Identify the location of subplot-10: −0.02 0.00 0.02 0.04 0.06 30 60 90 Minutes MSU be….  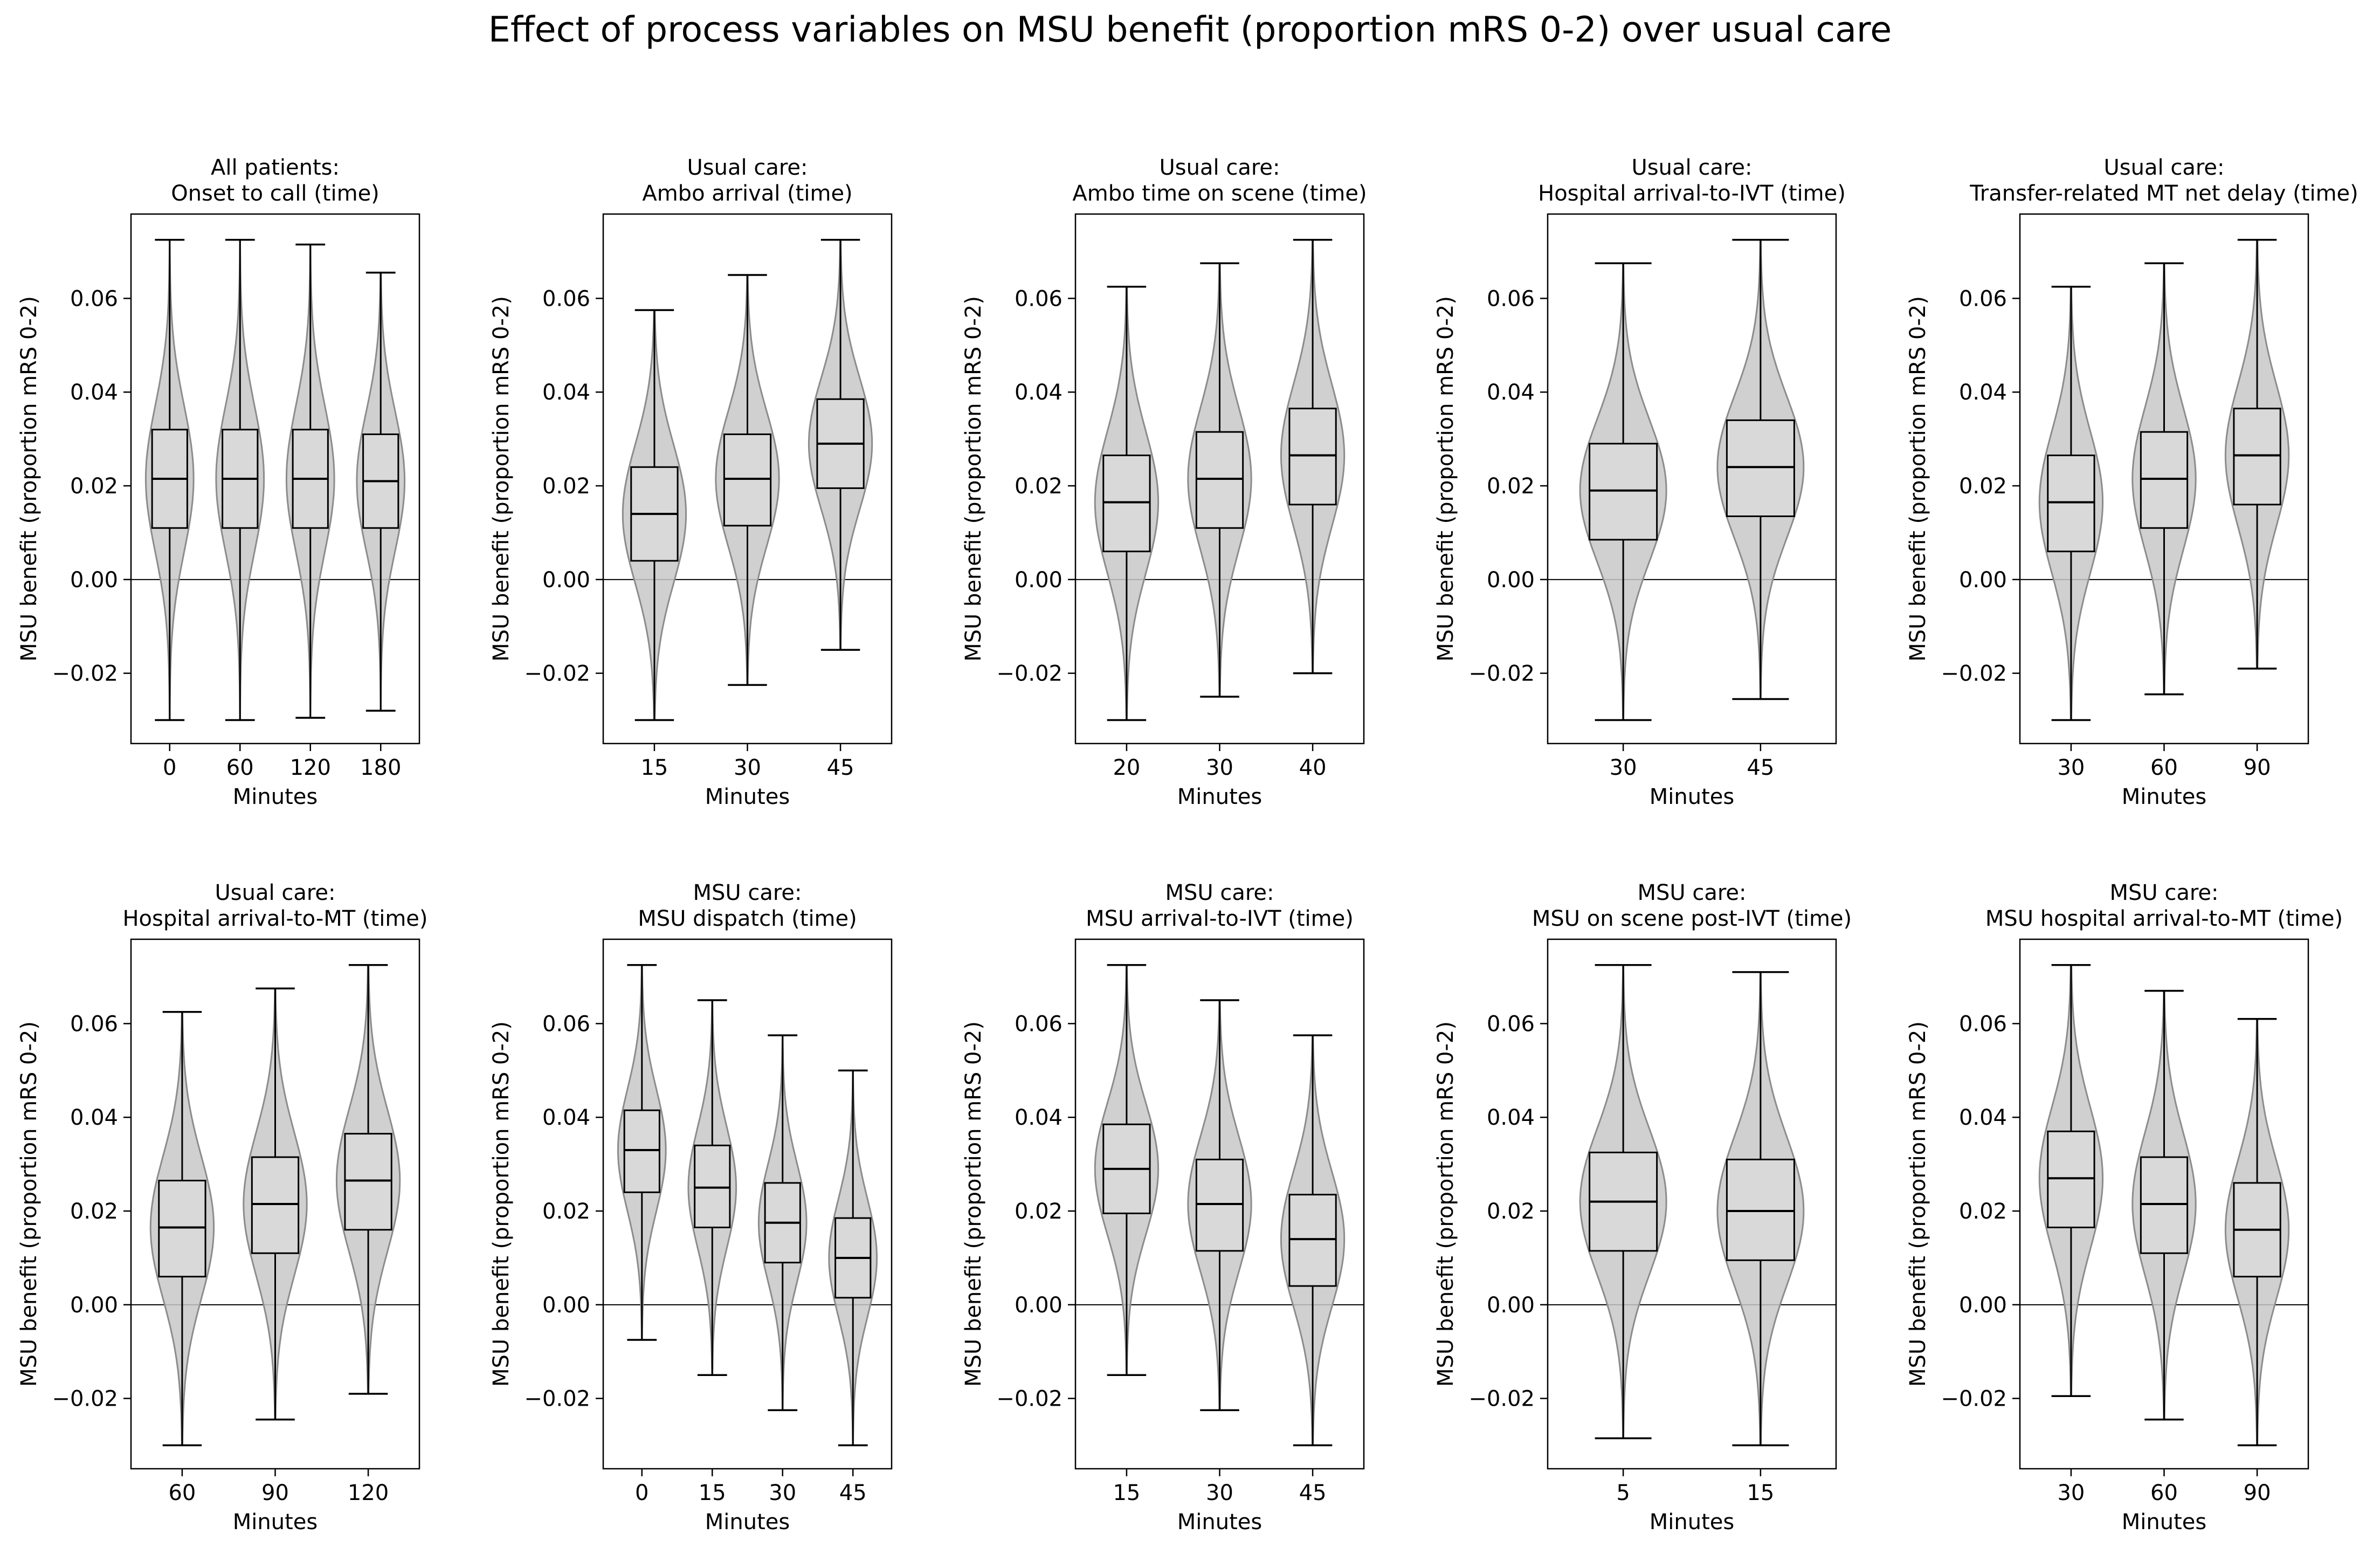
(2124, 1207).